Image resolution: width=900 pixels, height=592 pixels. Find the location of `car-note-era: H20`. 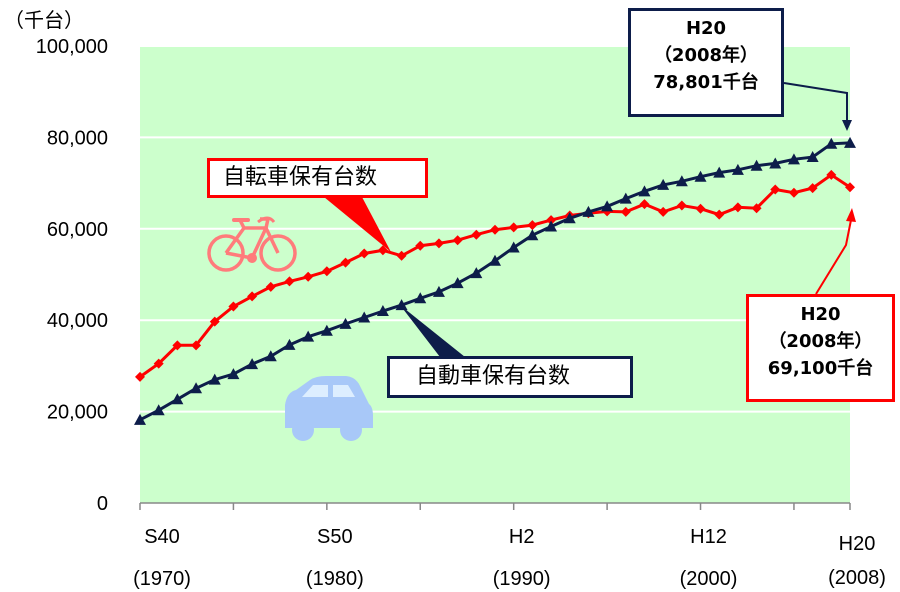

car-note-era: H20 is located at coordinates (706, 28).